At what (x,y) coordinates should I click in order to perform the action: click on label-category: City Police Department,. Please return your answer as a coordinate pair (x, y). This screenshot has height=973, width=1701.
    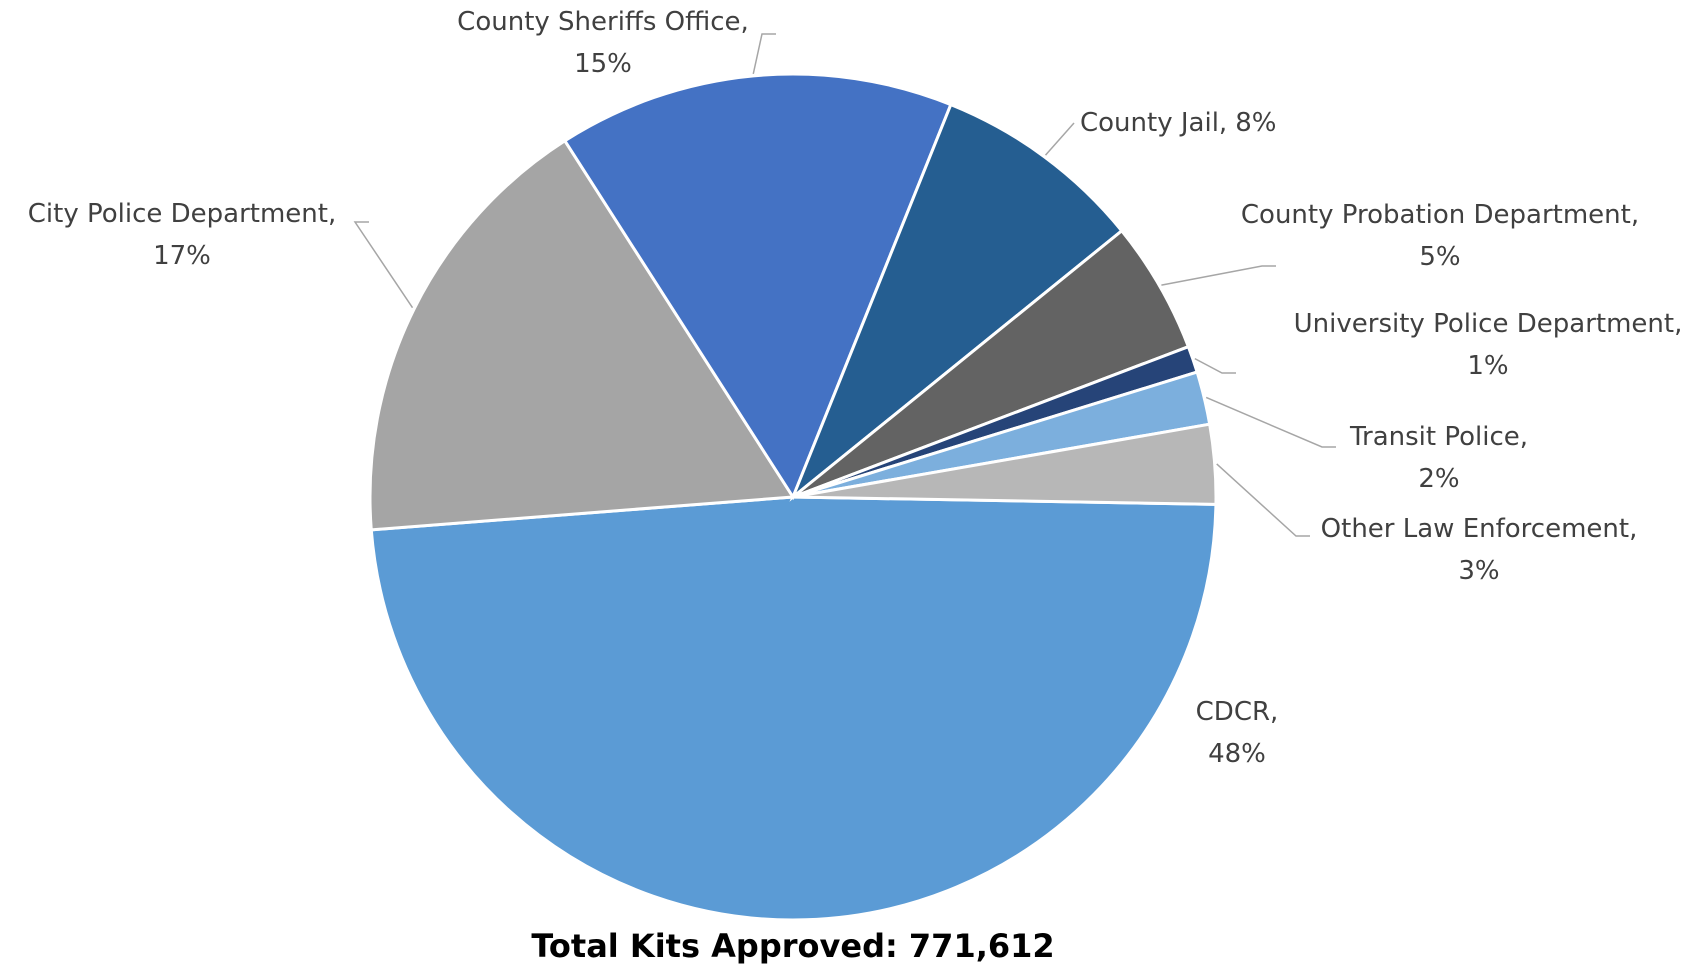
    Looking at the image, I should click on (182, 214).